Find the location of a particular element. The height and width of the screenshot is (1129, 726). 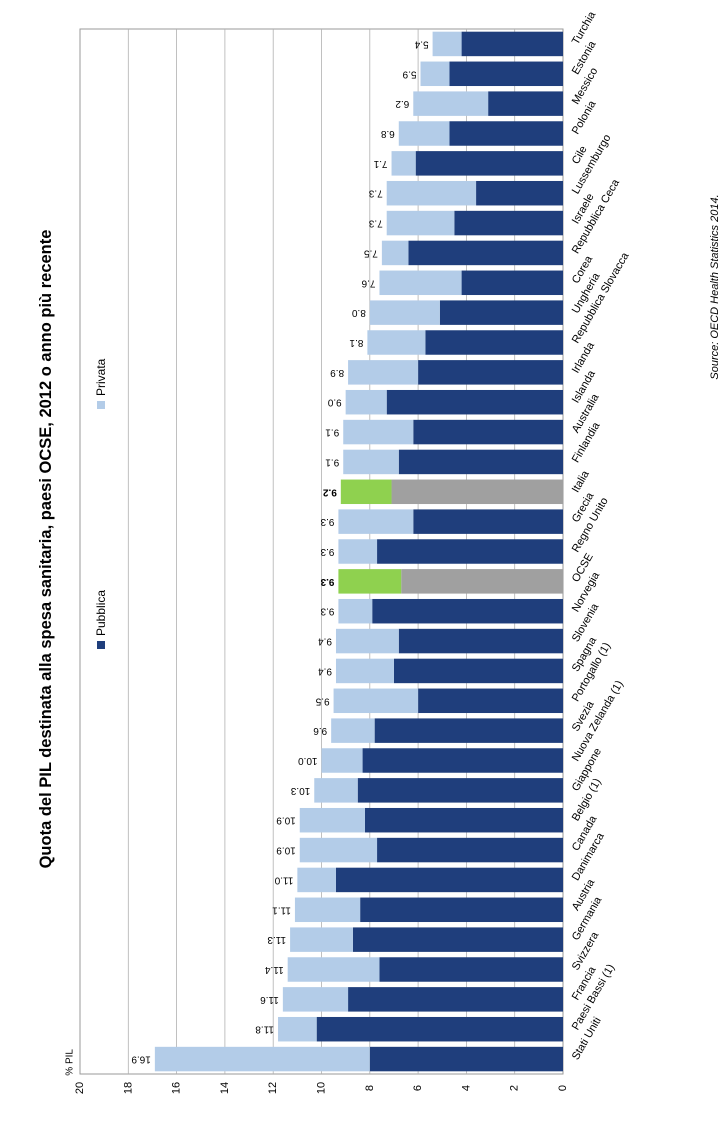

axis-tick-label: 14 is located at coordinates (225, 1088).